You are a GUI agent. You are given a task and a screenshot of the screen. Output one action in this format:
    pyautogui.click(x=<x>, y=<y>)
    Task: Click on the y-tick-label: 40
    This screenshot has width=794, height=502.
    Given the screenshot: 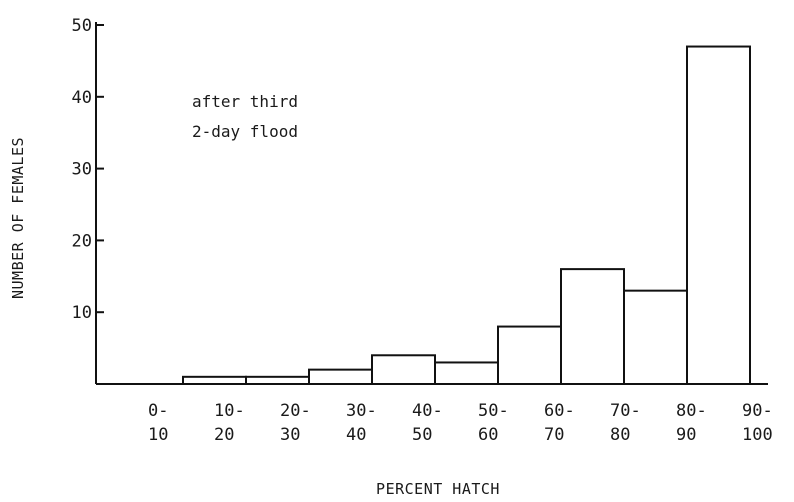 What is the action you would take?
    pyautogui.click(x=82, y=98)
    